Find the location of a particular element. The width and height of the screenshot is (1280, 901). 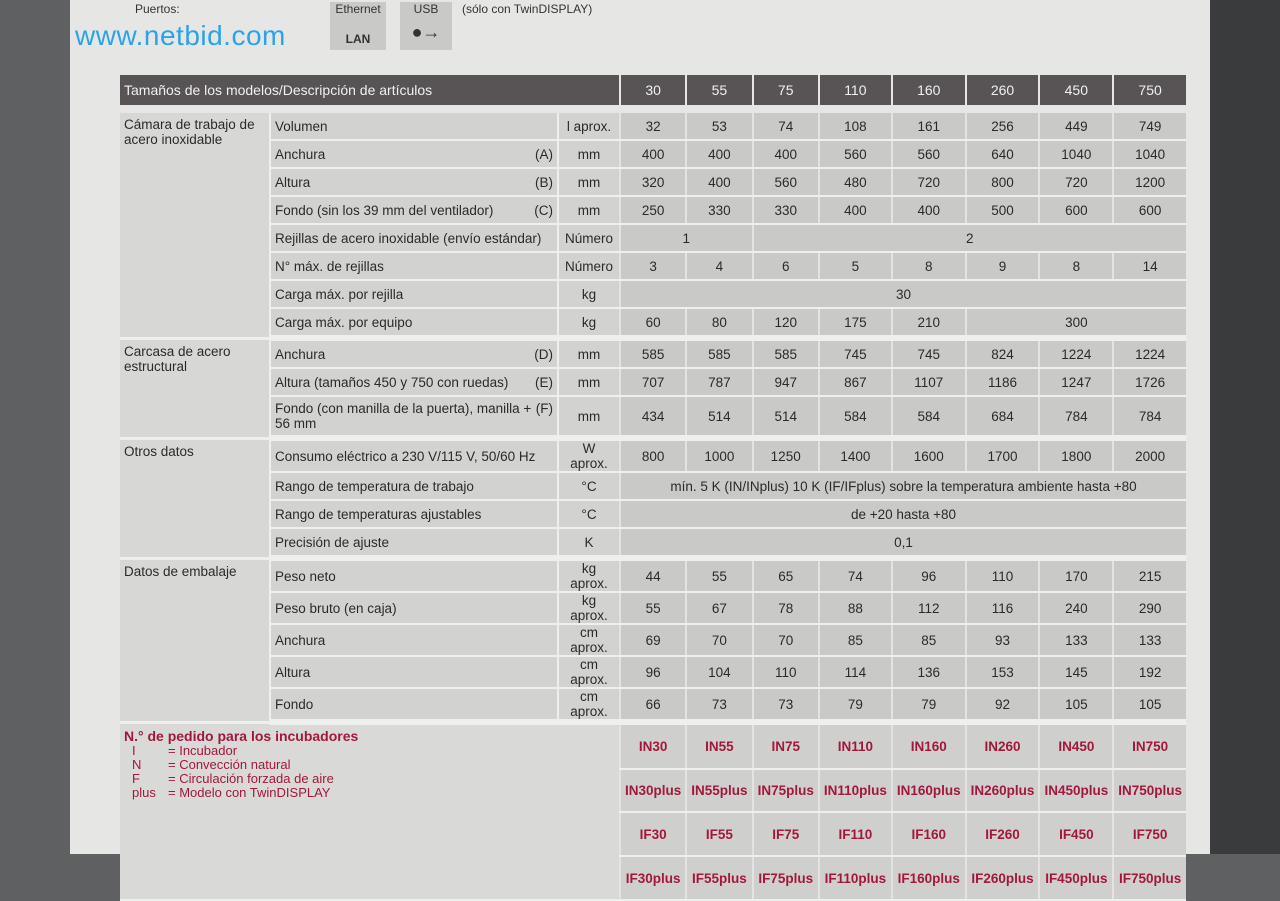

value-cell: 3 is located at coordinates (652, 266).